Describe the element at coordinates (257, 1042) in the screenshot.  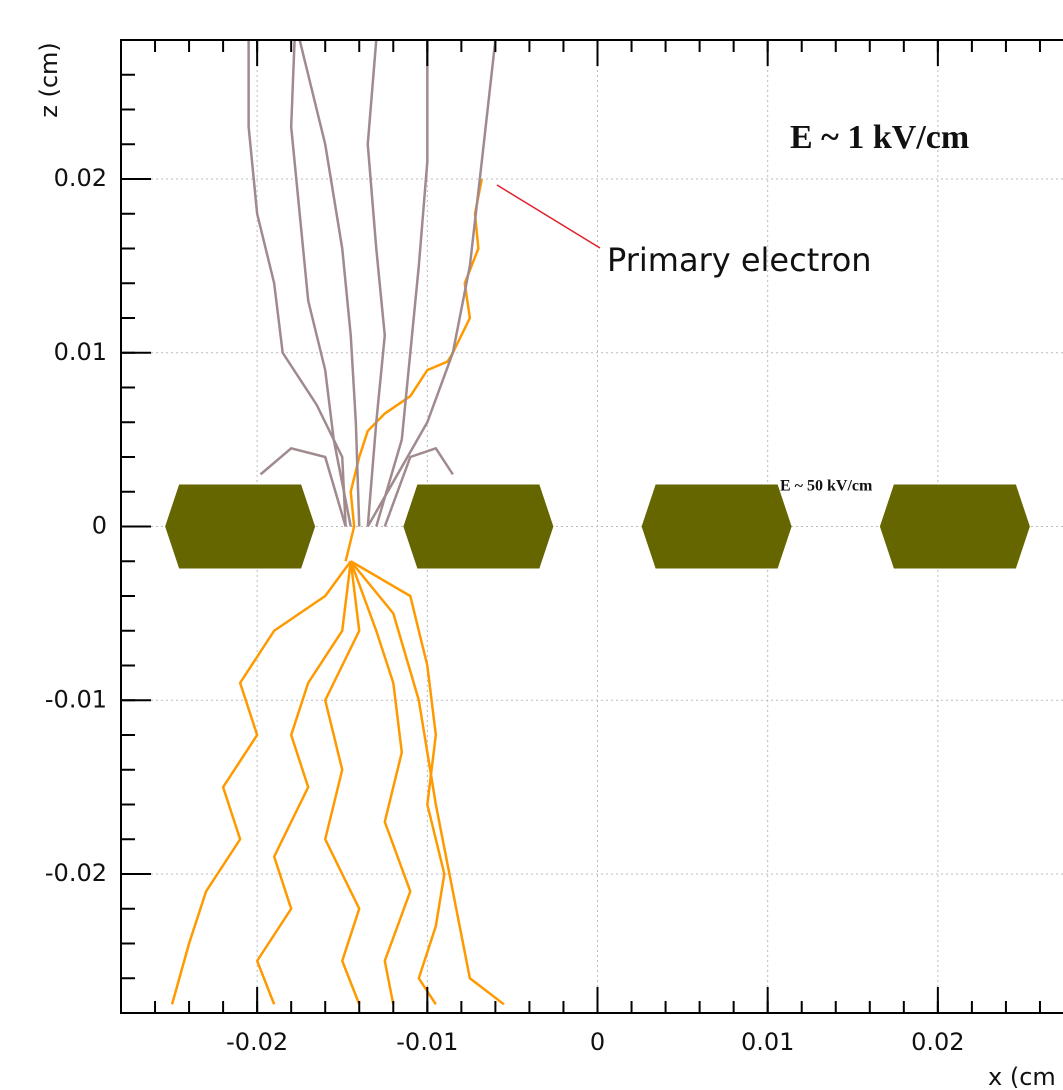
I see `x-tick-label: -0.02` at that location.